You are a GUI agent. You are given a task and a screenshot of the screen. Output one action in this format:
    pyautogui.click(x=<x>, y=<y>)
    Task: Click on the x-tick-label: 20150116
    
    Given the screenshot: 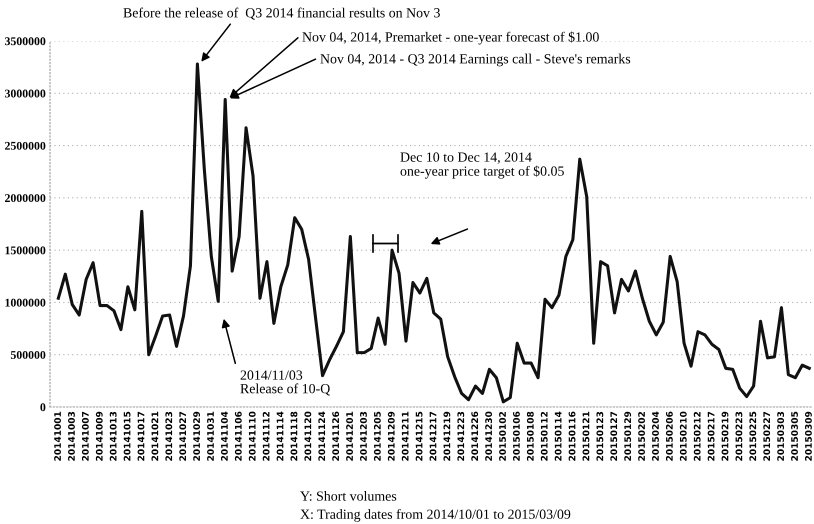 What is the action you would take?
    pyautogui.click(x=572, y=436)
    